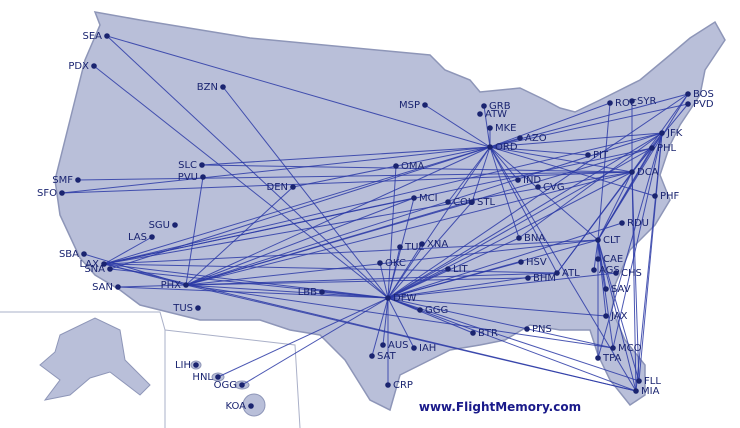  I want to click on airport-label: SGU, so click(159, 225).